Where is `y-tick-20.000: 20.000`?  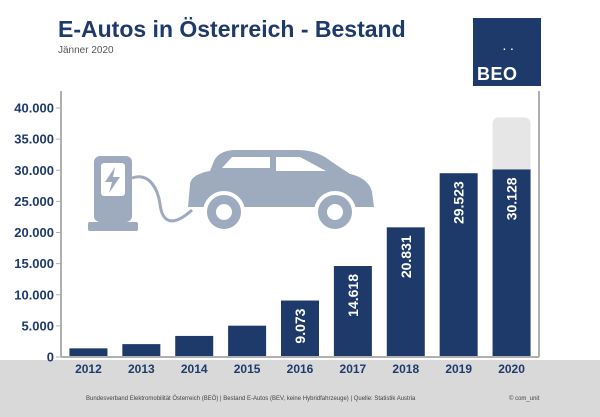
y-tick-20.000: 20.000 is located at coordinates (34, 232).